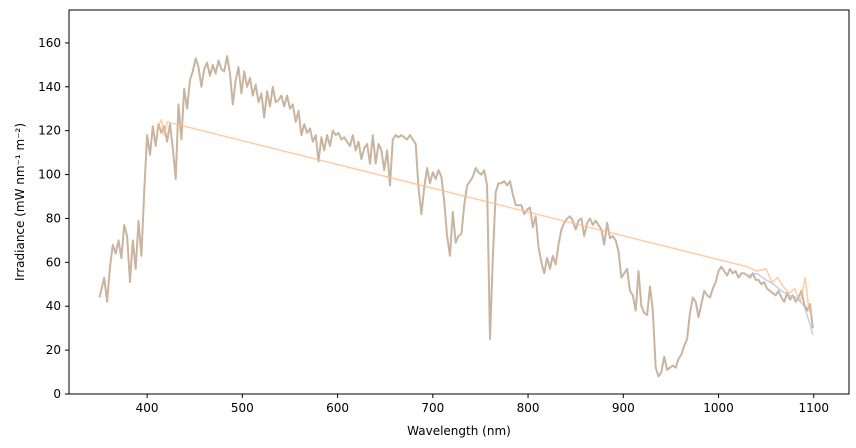 This screenshot has height=448, width=856. I want to click on y-tick-label: 60, so click(53, 262).